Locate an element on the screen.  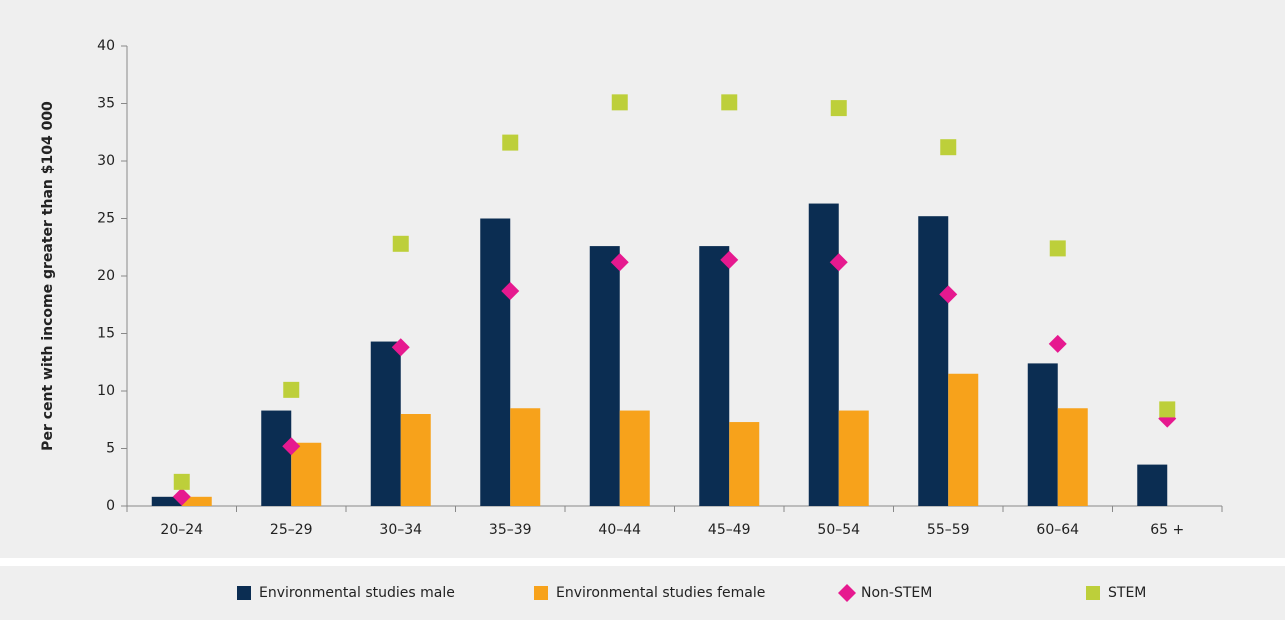
x-tick-label: 55–59 is located at coordinates (948, 530).